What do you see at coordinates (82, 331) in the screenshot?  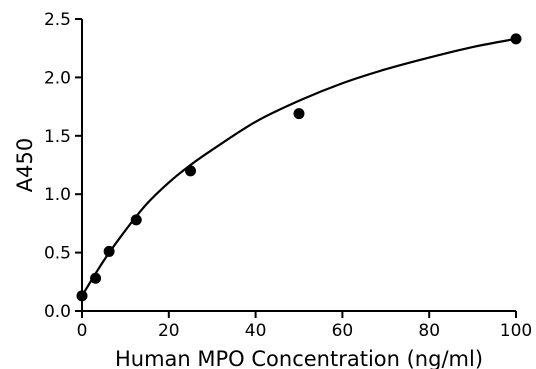 I see `x-tick-label: 0` at bounding box center [82, 331].